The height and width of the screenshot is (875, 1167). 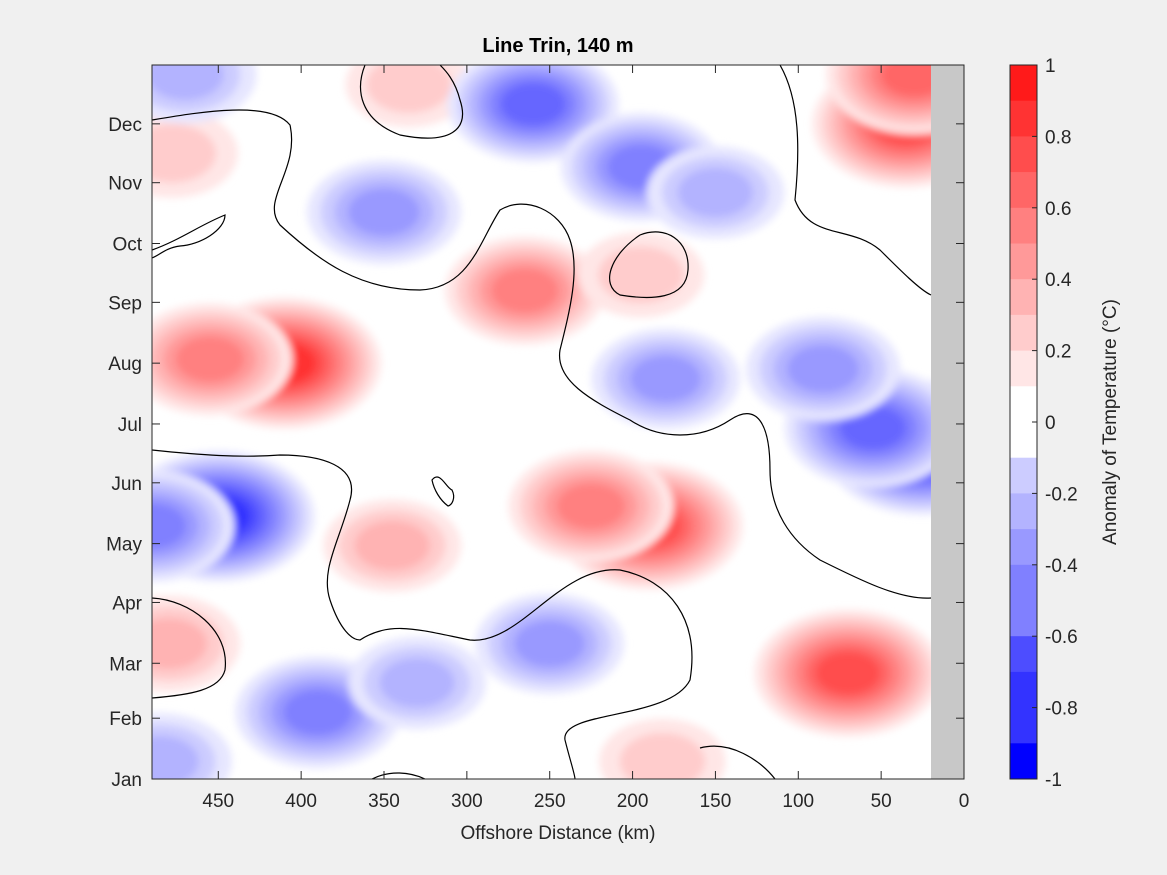 I want to click on y-tick-label: May, so click(x=124, y=545).